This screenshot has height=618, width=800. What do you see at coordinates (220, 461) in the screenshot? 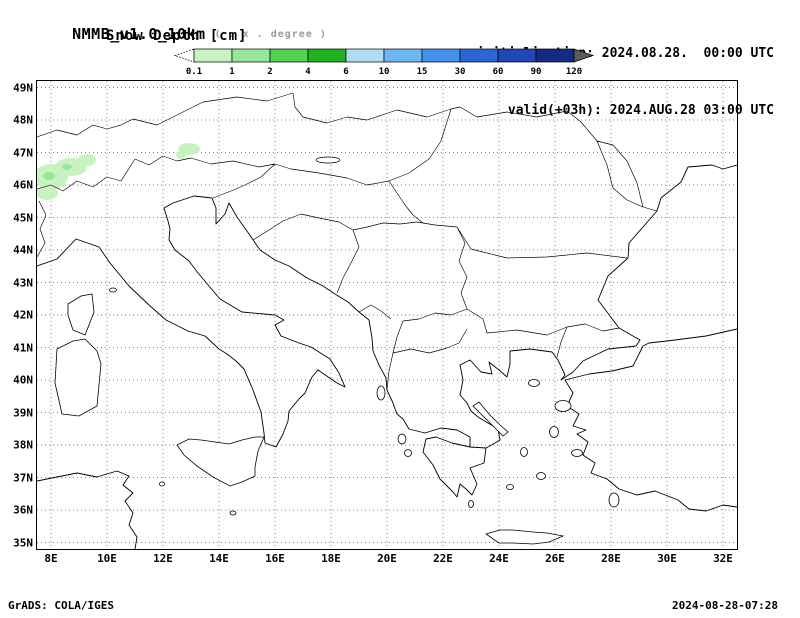
I see `island-sicily` at bounding box center [220, 461].